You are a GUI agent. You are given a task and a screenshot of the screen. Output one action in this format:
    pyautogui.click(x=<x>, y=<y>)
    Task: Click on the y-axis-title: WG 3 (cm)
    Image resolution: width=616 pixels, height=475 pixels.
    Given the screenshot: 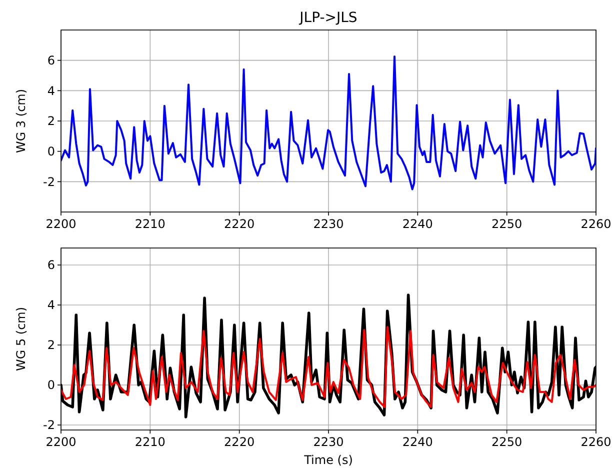 What is the action you would take?
    pyautogui.click(x=21, y=121)
    